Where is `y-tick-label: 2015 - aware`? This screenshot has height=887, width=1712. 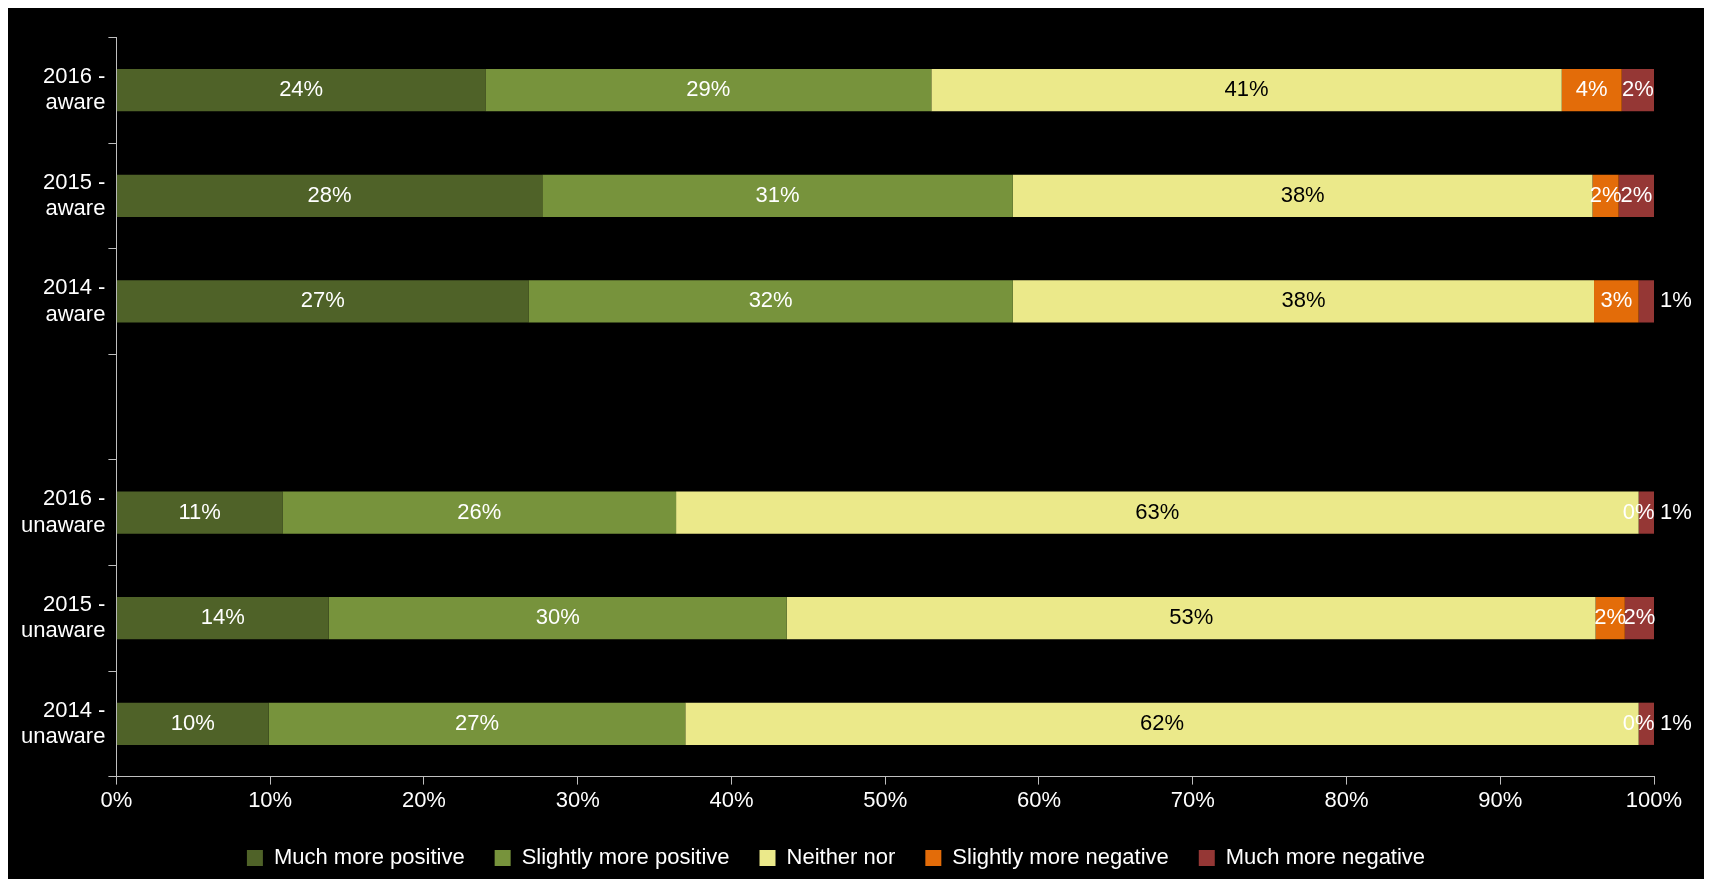 y-tick-label: 2015 - aware is located at coordinates (74, 194).